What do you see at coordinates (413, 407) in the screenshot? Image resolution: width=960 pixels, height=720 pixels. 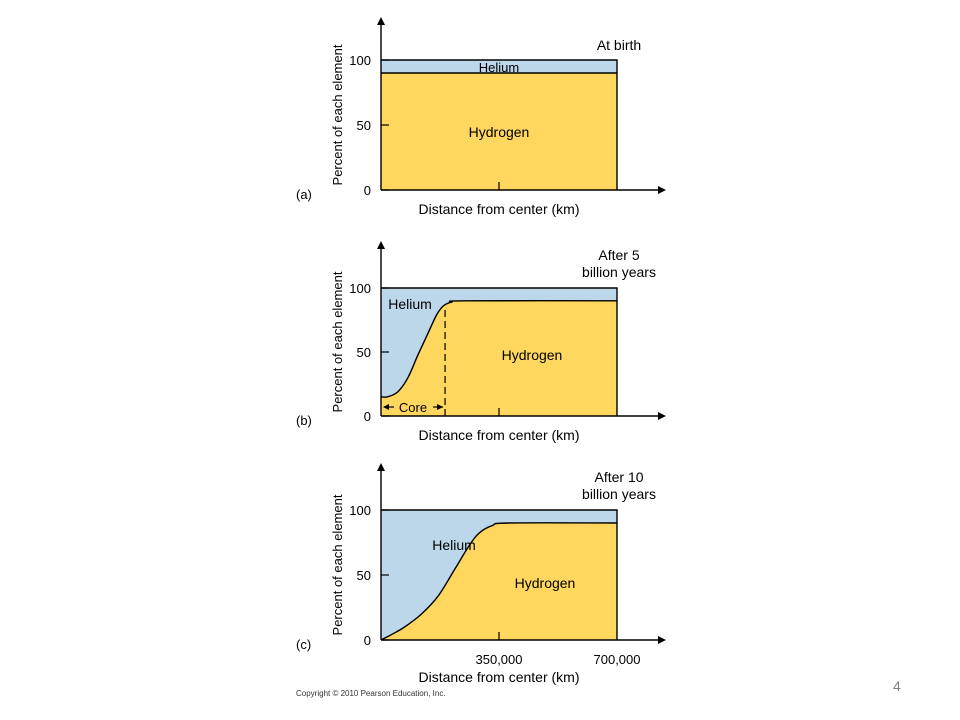 I see `core-label: Core` at bounding box center [413, 407].